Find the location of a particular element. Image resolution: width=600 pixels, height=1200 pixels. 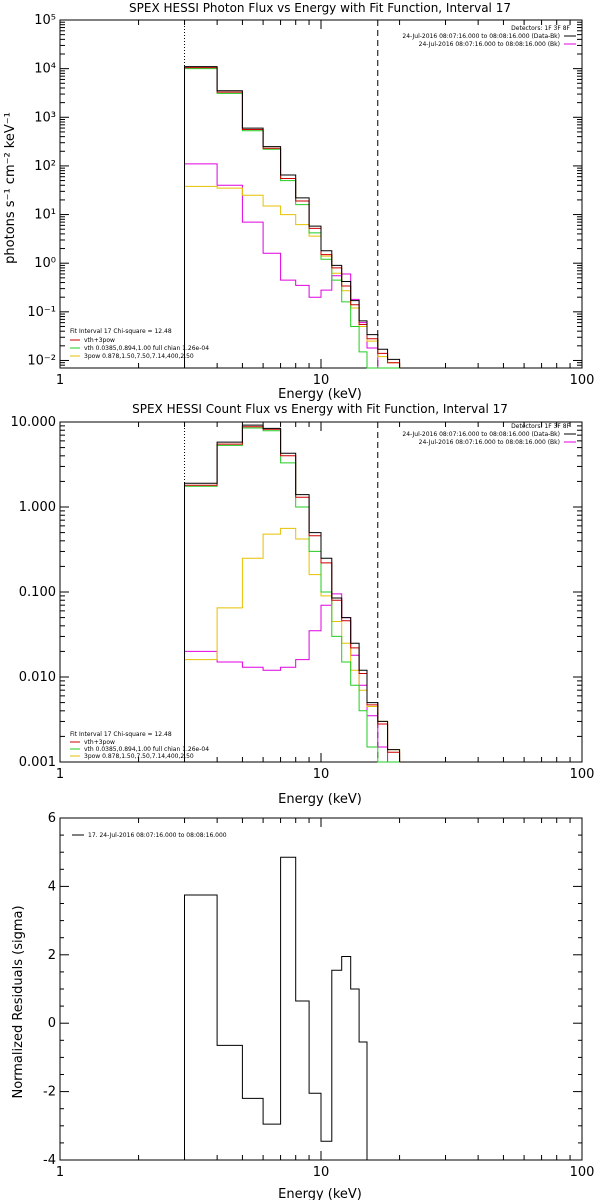

y-tick-label: 10⁴ is located at coordinates (45, 69).